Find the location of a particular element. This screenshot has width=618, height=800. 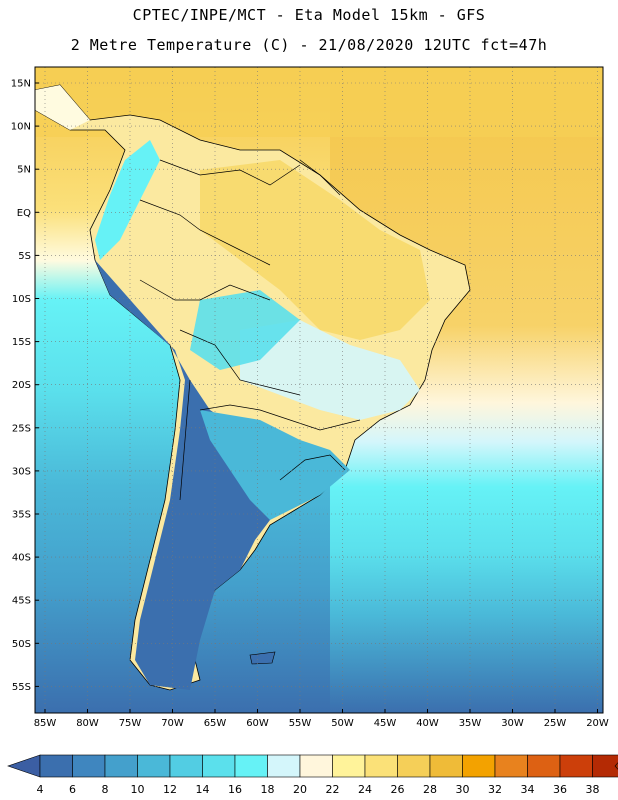

lat-tick-label: 20S is located at coordinates (21, 385).